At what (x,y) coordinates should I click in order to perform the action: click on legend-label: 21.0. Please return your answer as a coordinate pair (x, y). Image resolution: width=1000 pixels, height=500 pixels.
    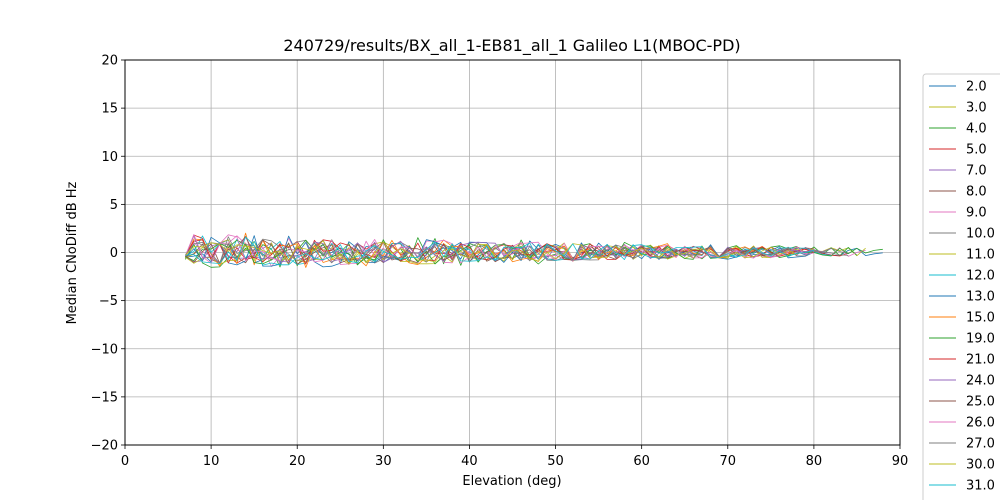
    Looking at the image, I should click on (980, 360).